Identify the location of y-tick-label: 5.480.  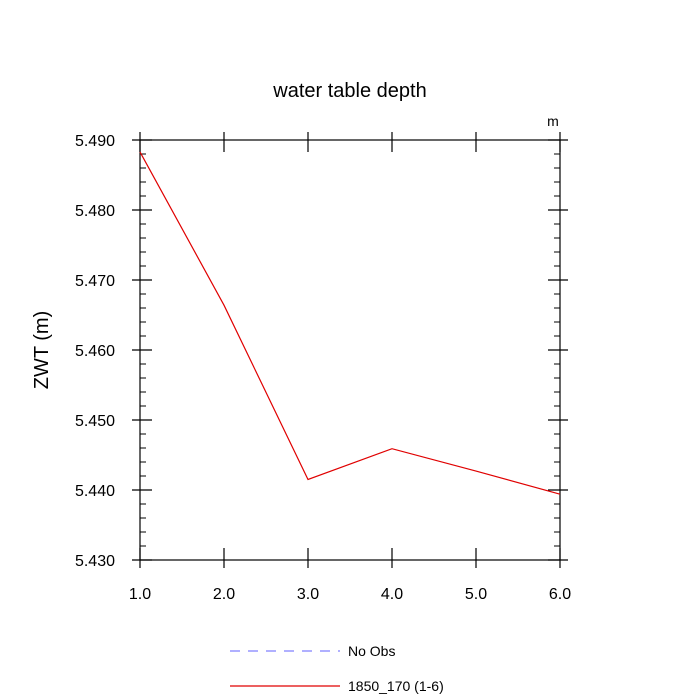
(95, 211).